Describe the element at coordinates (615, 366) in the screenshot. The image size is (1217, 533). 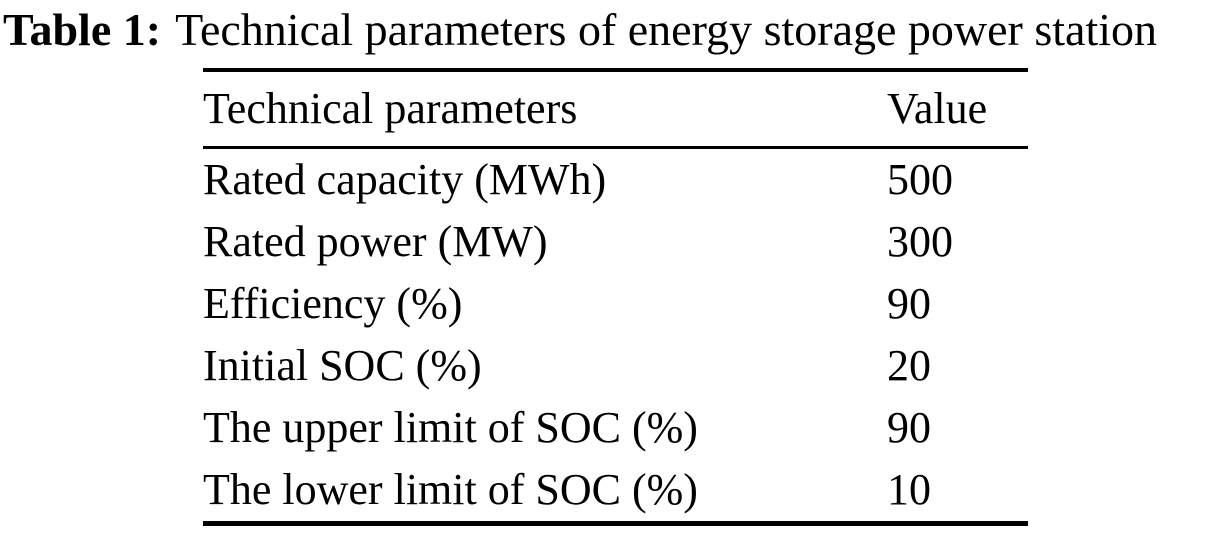
I see `table-row: Initial SOC (%) 20` at that location.